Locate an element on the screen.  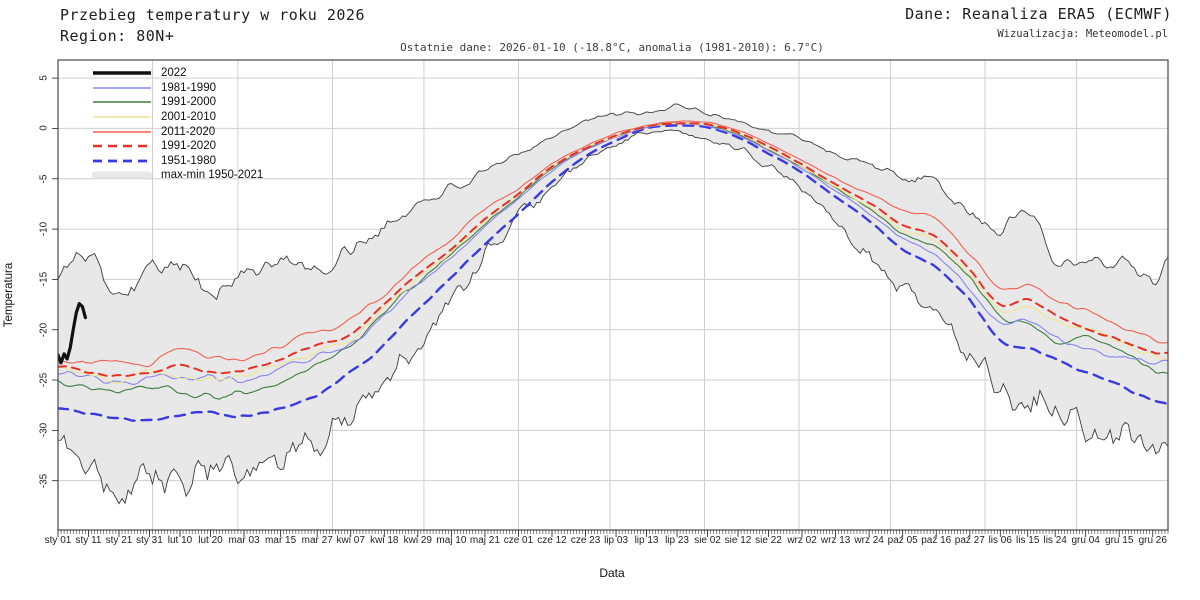
x-tick-label: mar 03 is located at coordinates (244, 540).